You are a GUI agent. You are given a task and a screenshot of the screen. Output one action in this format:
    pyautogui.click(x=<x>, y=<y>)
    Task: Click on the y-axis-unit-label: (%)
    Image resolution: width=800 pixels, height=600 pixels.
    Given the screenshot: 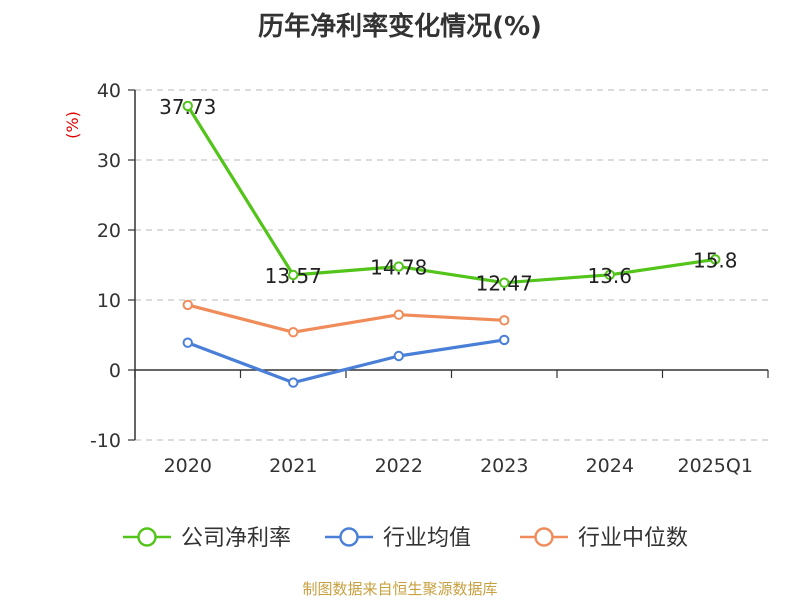 What is the action you would take?
    pyautogui.click(x=72, y=125)
    